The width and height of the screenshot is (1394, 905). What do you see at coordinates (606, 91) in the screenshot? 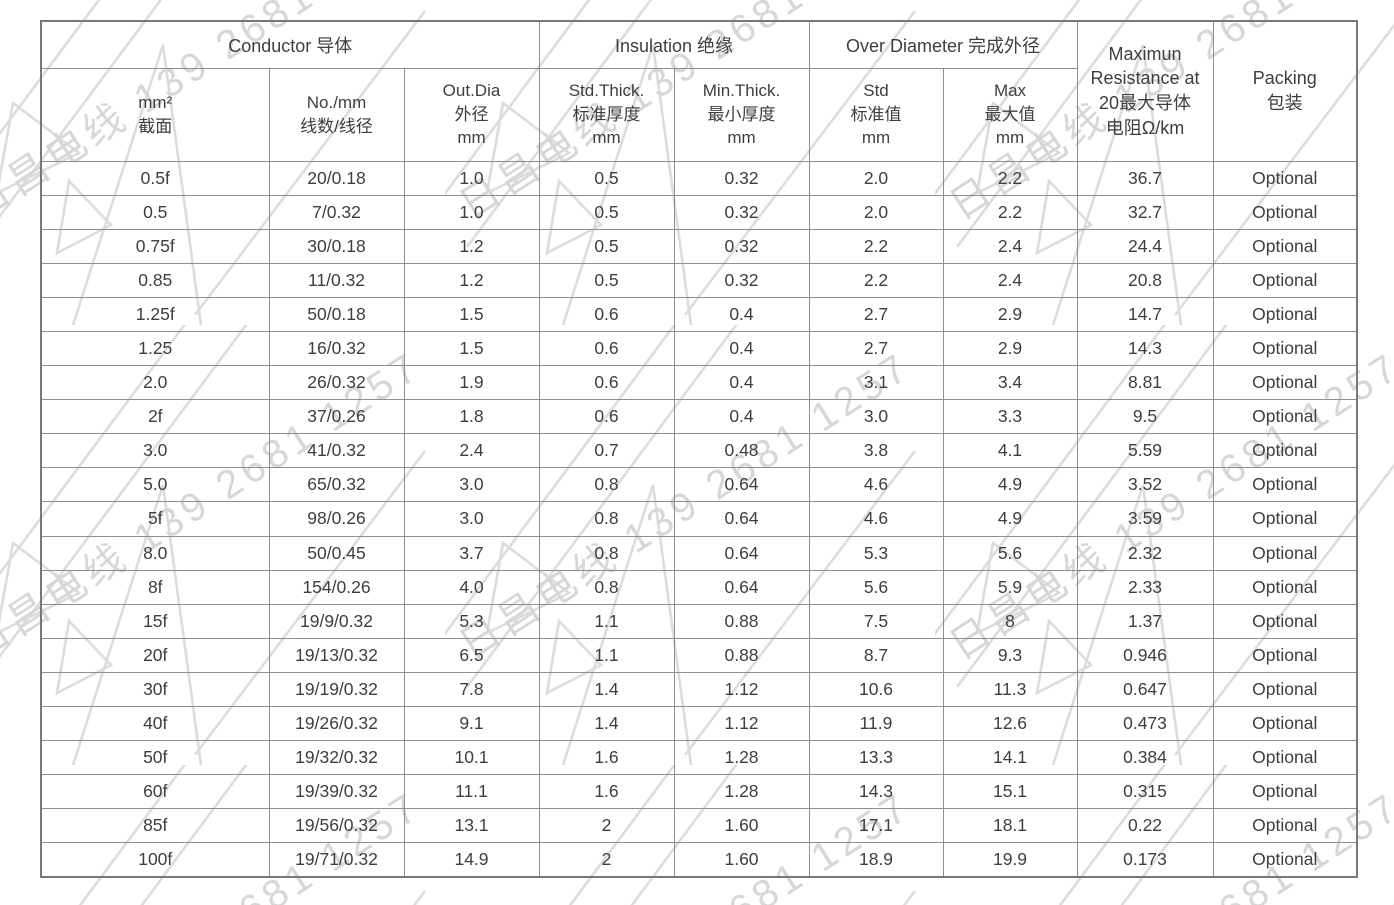
I see `header-line: Std.Thick.` at bounding box center [606, 91].